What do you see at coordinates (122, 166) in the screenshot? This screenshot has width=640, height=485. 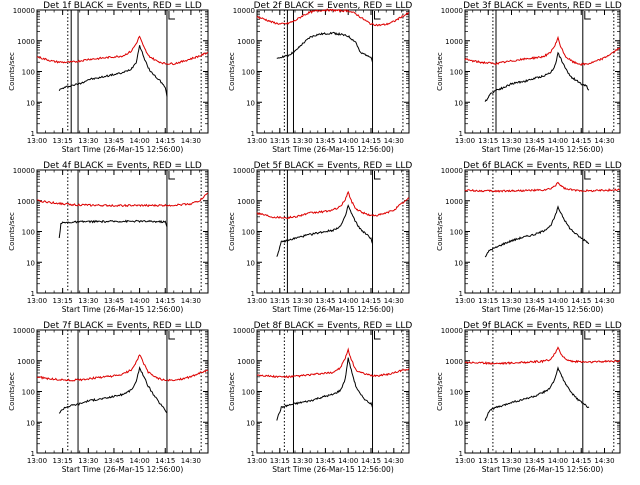 I see `panel-title: Det 4f BLACK = Events, RED = LLD` at bounding box center [122, 166].